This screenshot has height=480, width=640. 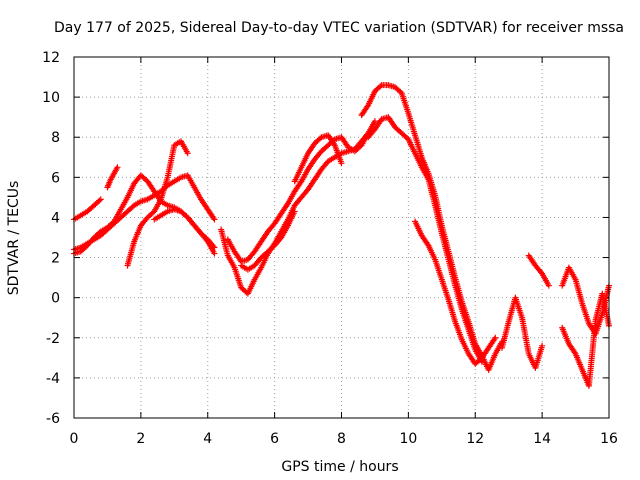 I want to click on series-sat-d, so click(x=112, y=177).